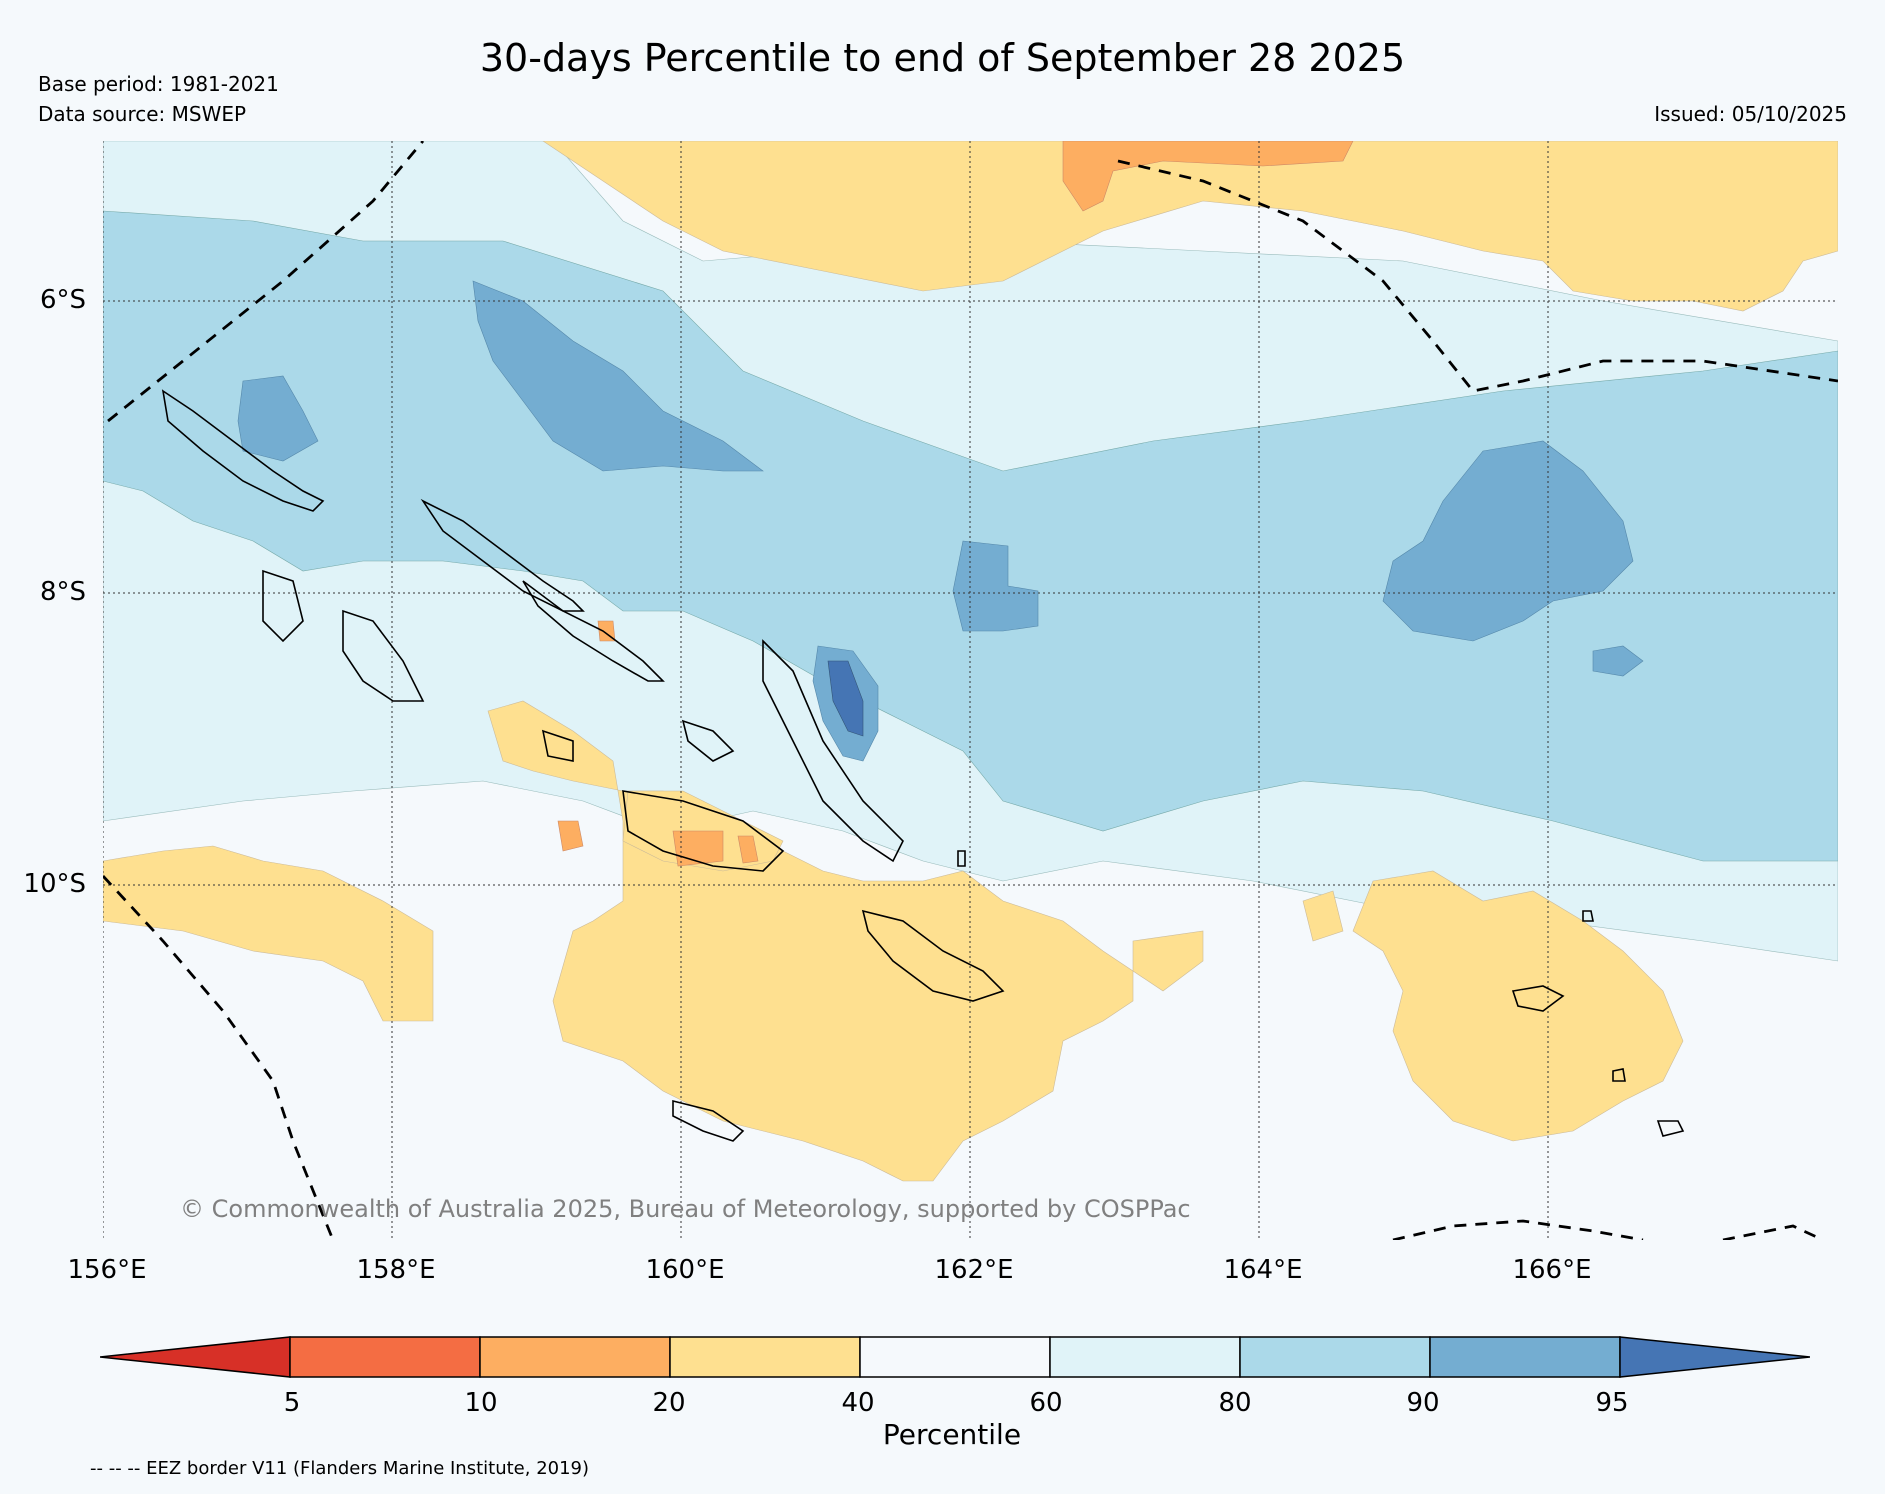 This screenshot has height=1494, width=1885. What do you see at coordinates (502, 555) in the screenshot?
I see `island-choiseul` at bounding box center [502, 555].